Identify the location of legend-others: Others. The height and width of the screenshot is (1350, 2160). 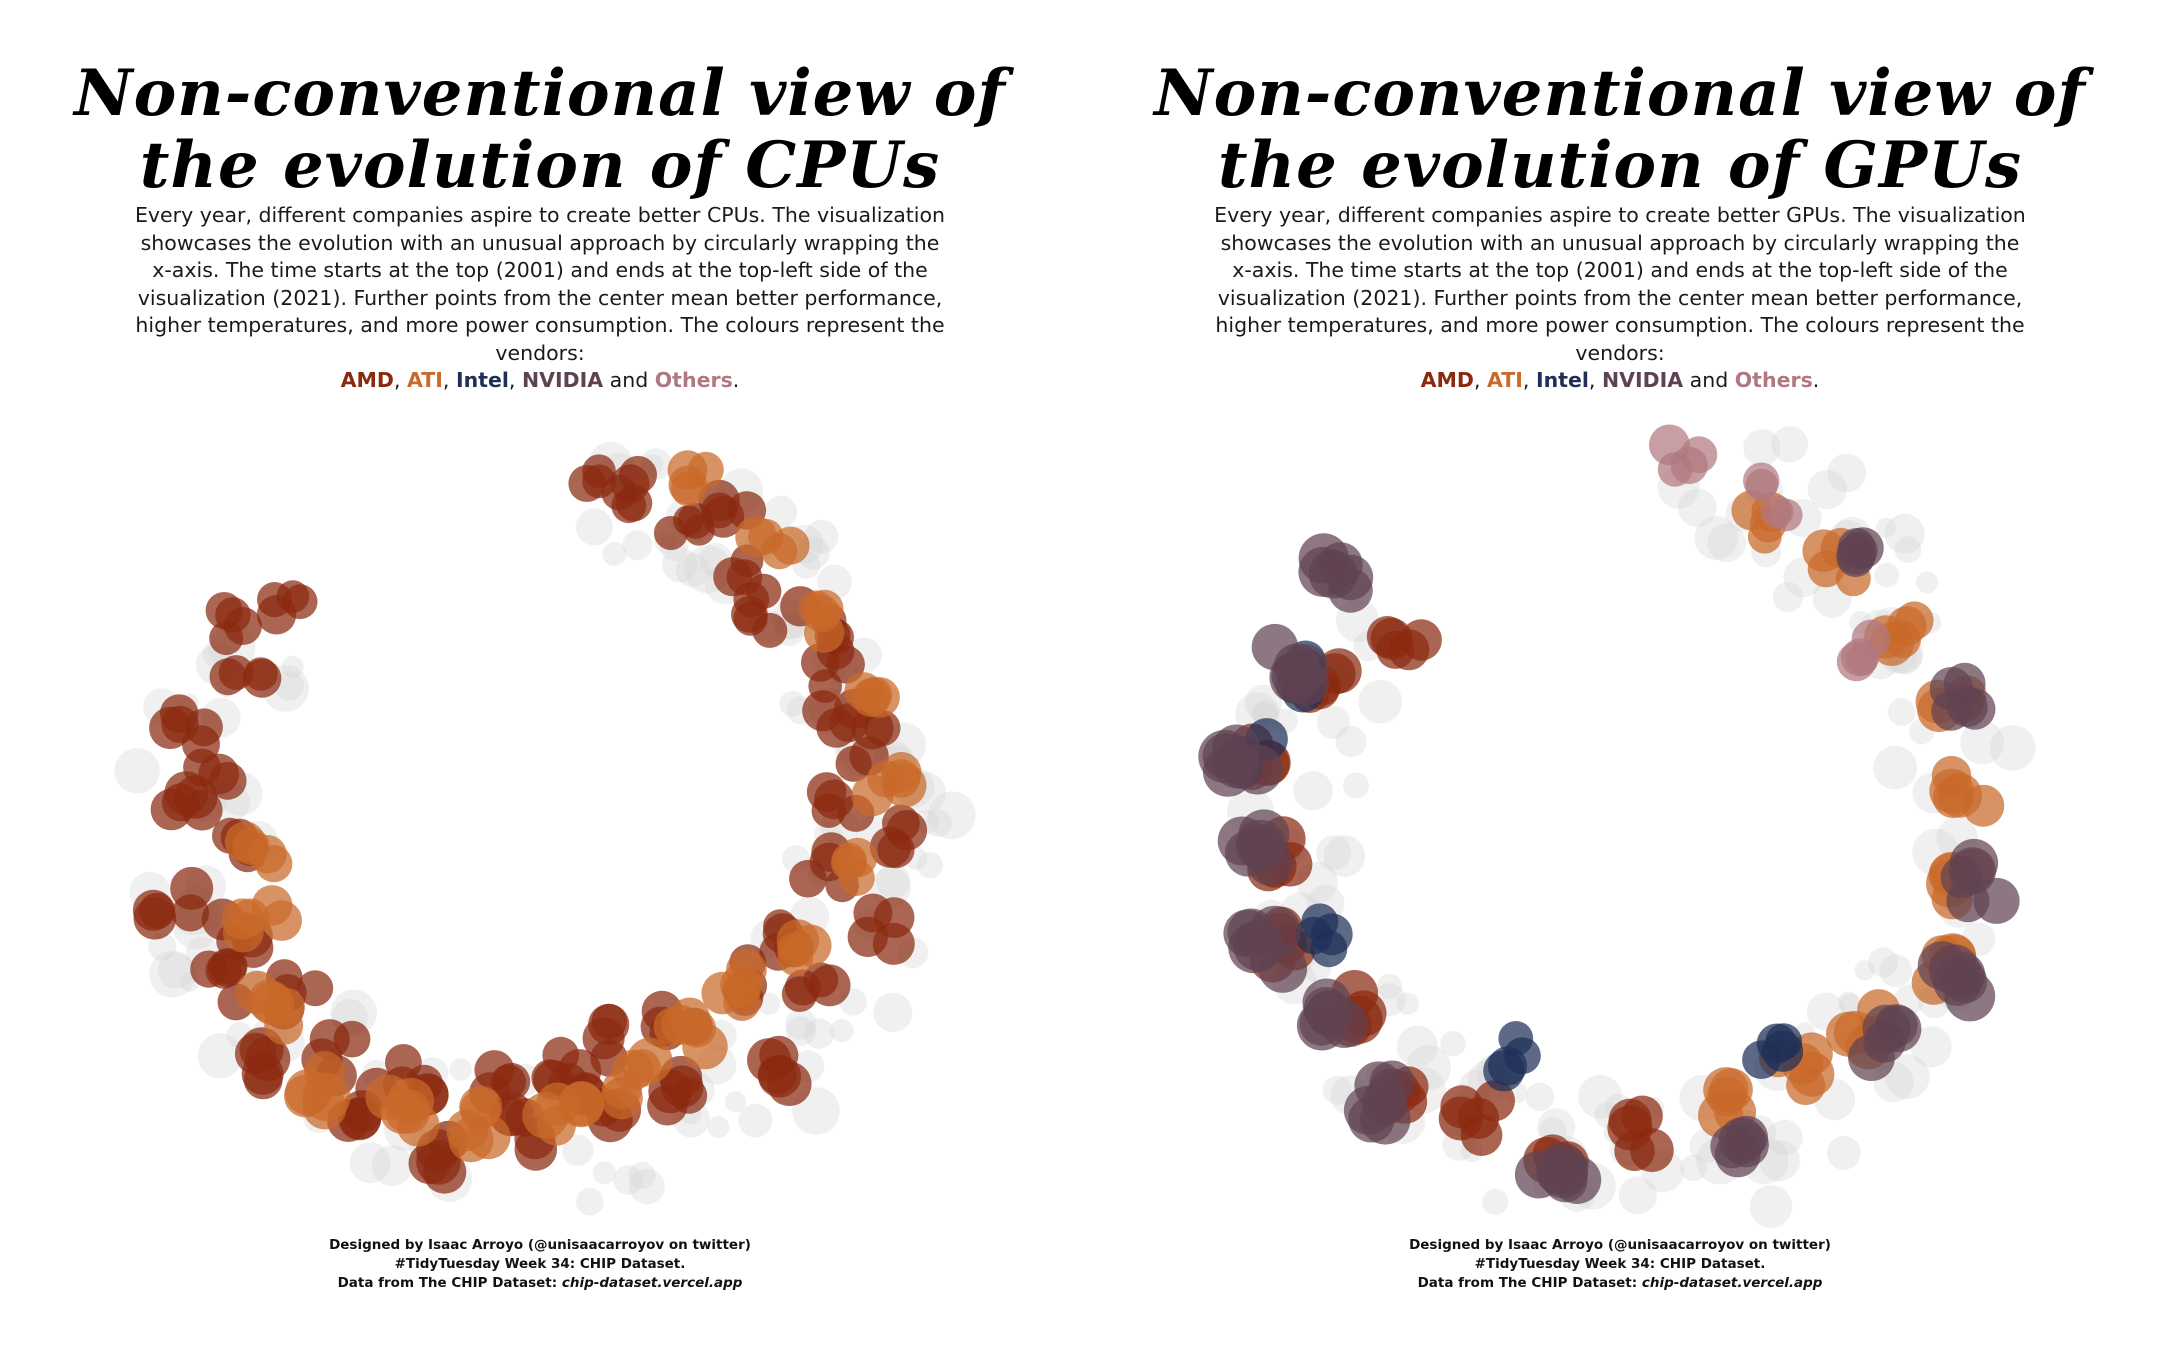
(693, 380).